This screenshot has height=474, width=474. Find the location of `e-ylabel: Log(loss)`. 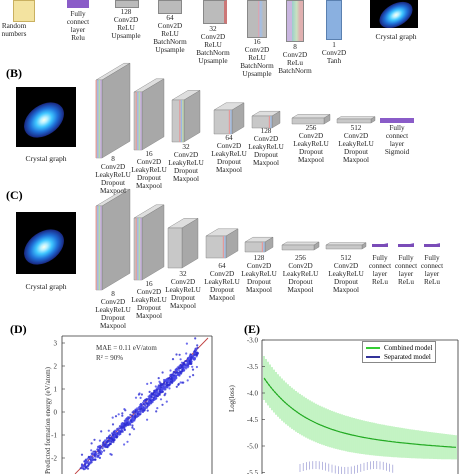

e-ylabel: Log(loss) is located at coordinates (232, 399).